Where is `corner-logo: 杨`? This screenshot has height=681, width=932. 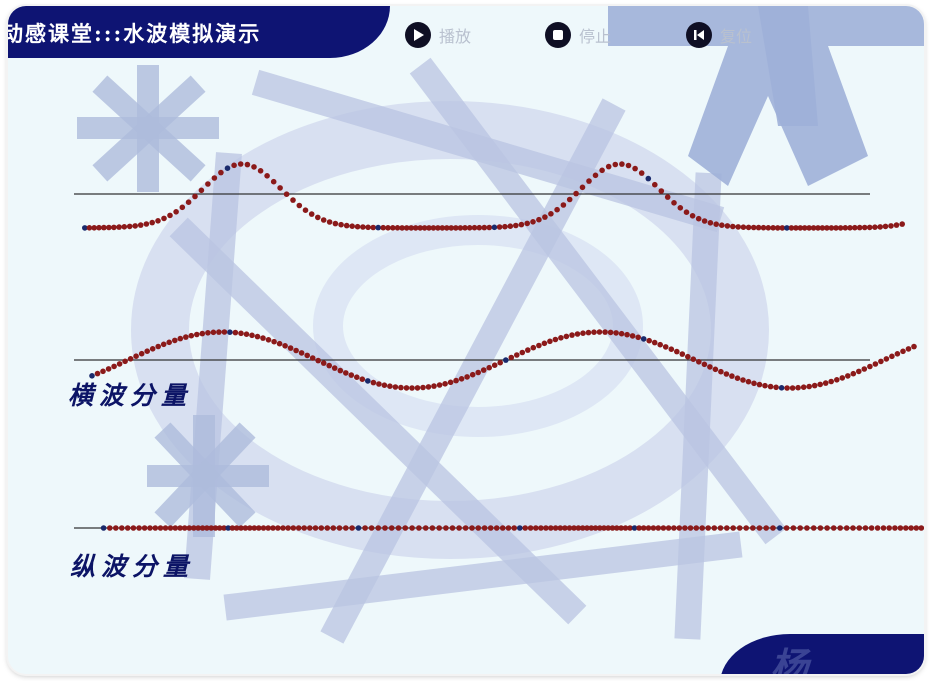
corner-logo: 杨 is located at coordinates (789, 659).